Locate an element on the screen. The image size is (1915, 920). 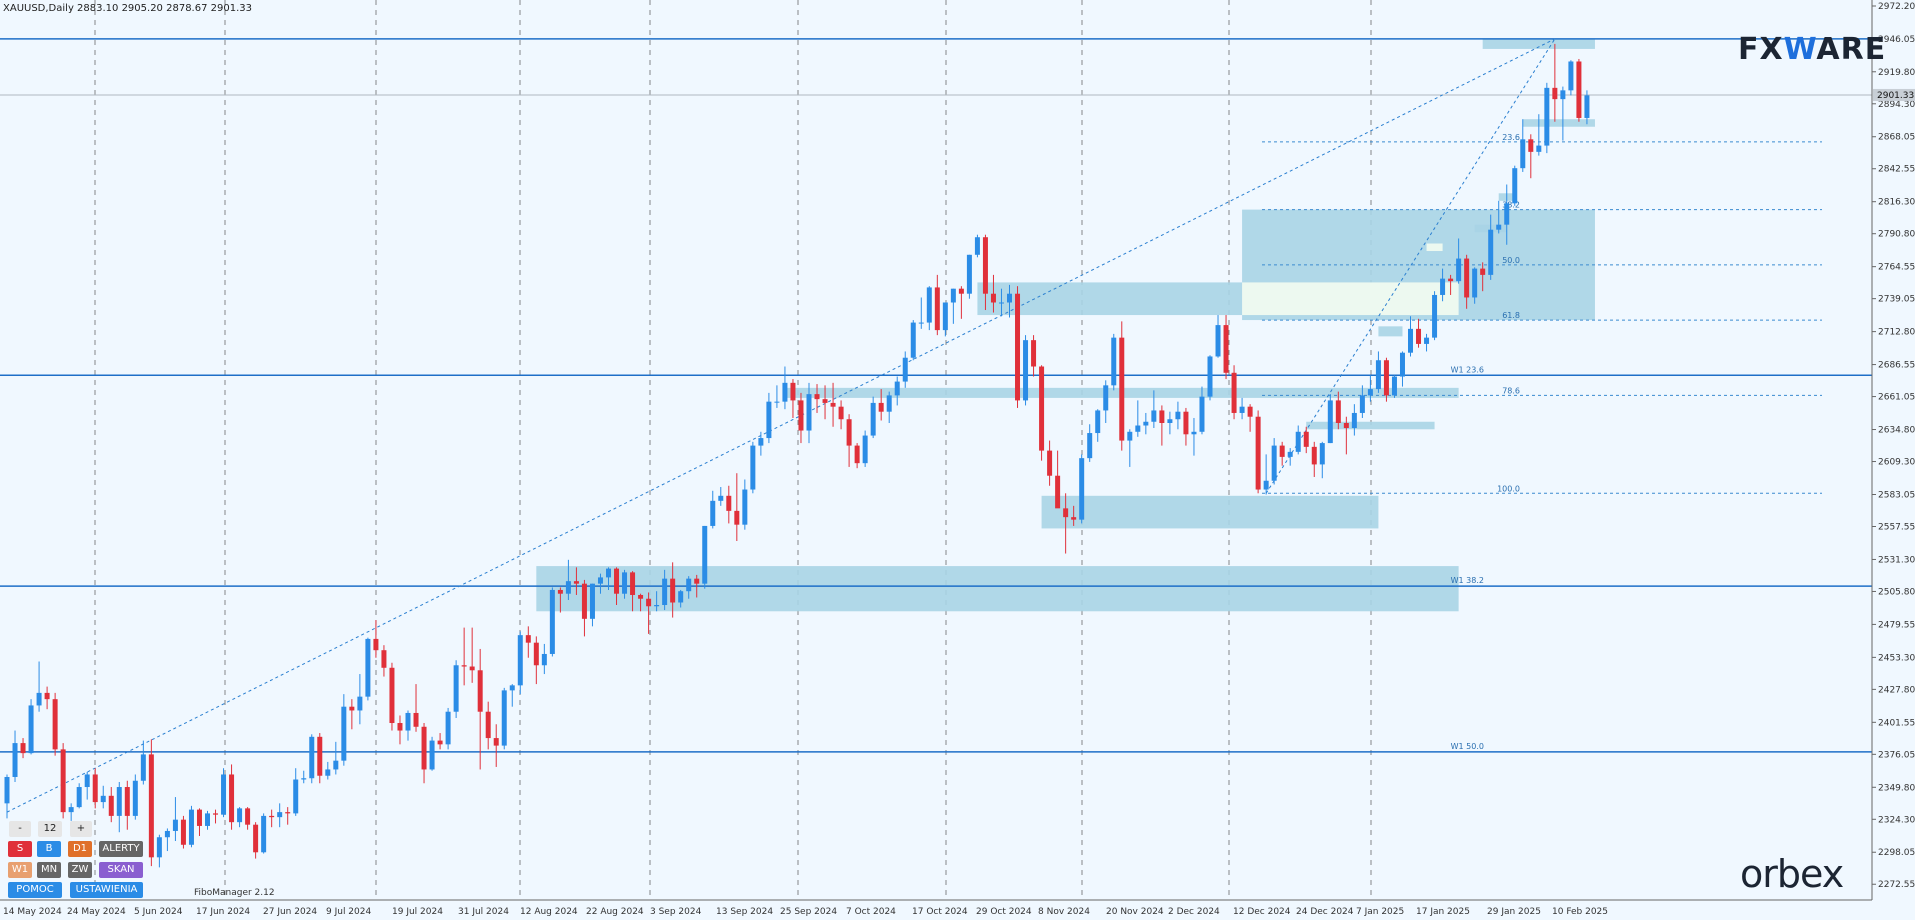
x-tick-label: 12 Aug 2024 is located at coordinates (549, 912).